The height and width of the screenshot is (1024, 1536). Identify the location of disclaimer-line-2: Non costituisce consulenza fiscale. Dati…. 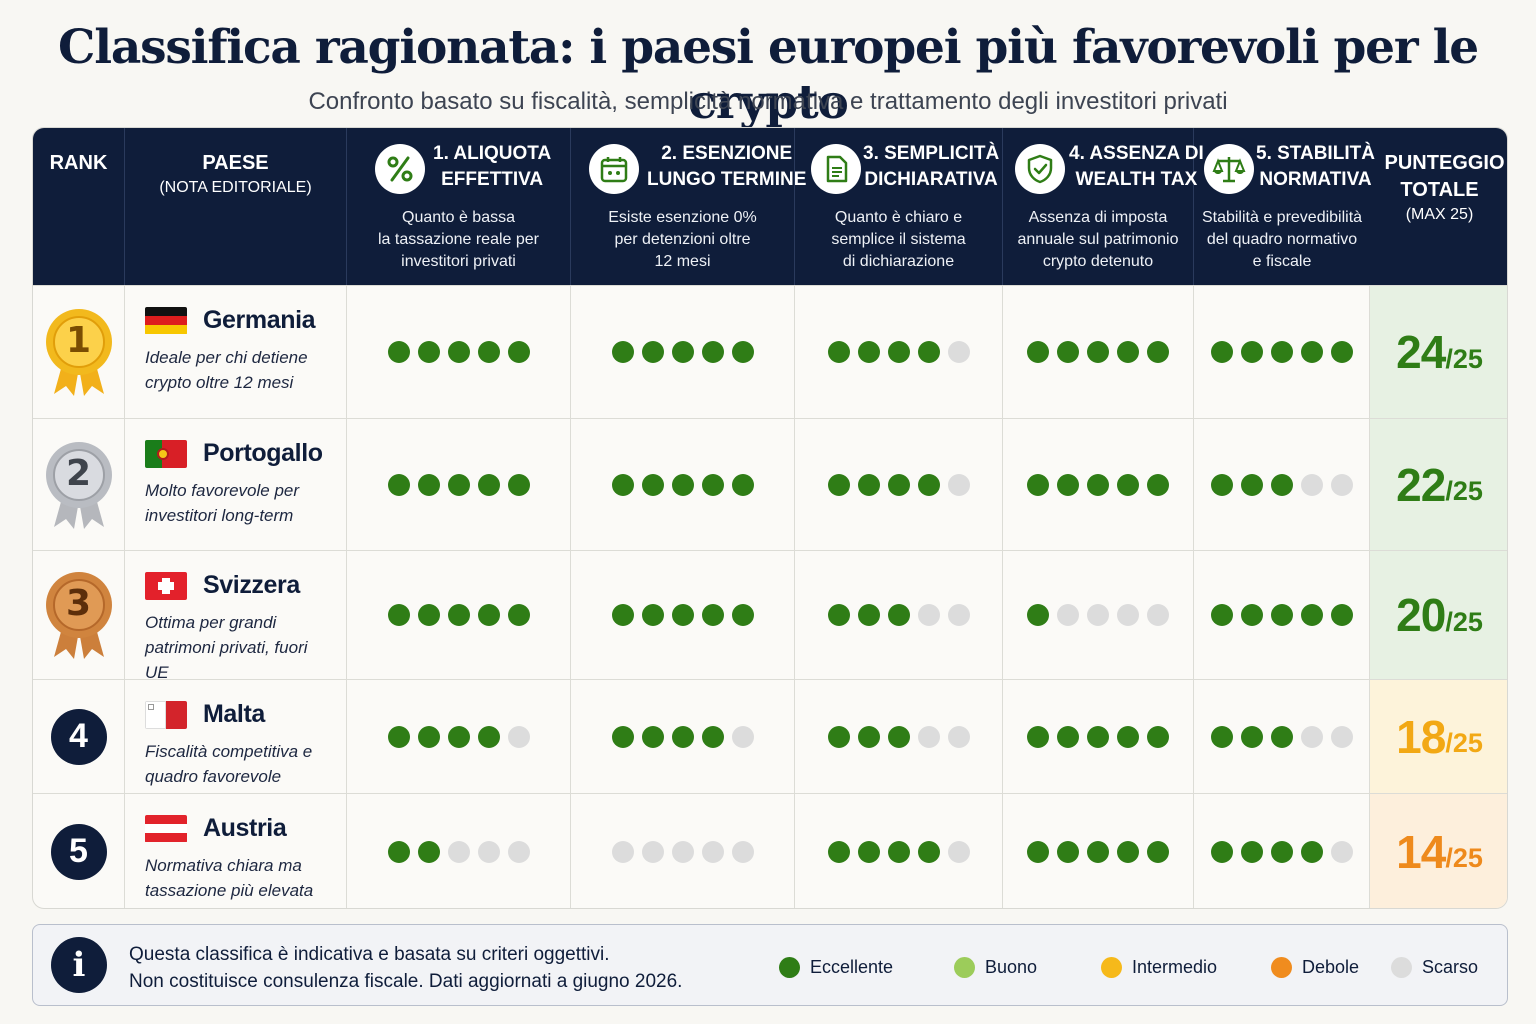
(406, 981).